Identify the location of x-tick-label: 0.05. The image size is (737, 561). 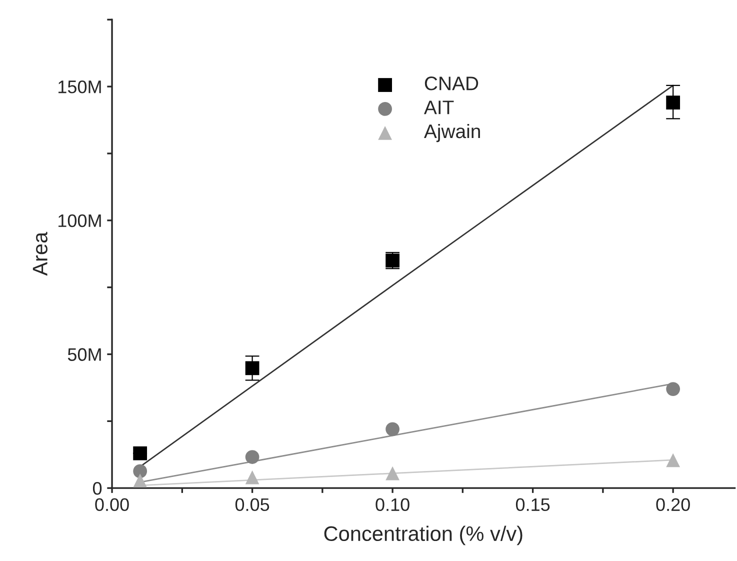
(252, 505).